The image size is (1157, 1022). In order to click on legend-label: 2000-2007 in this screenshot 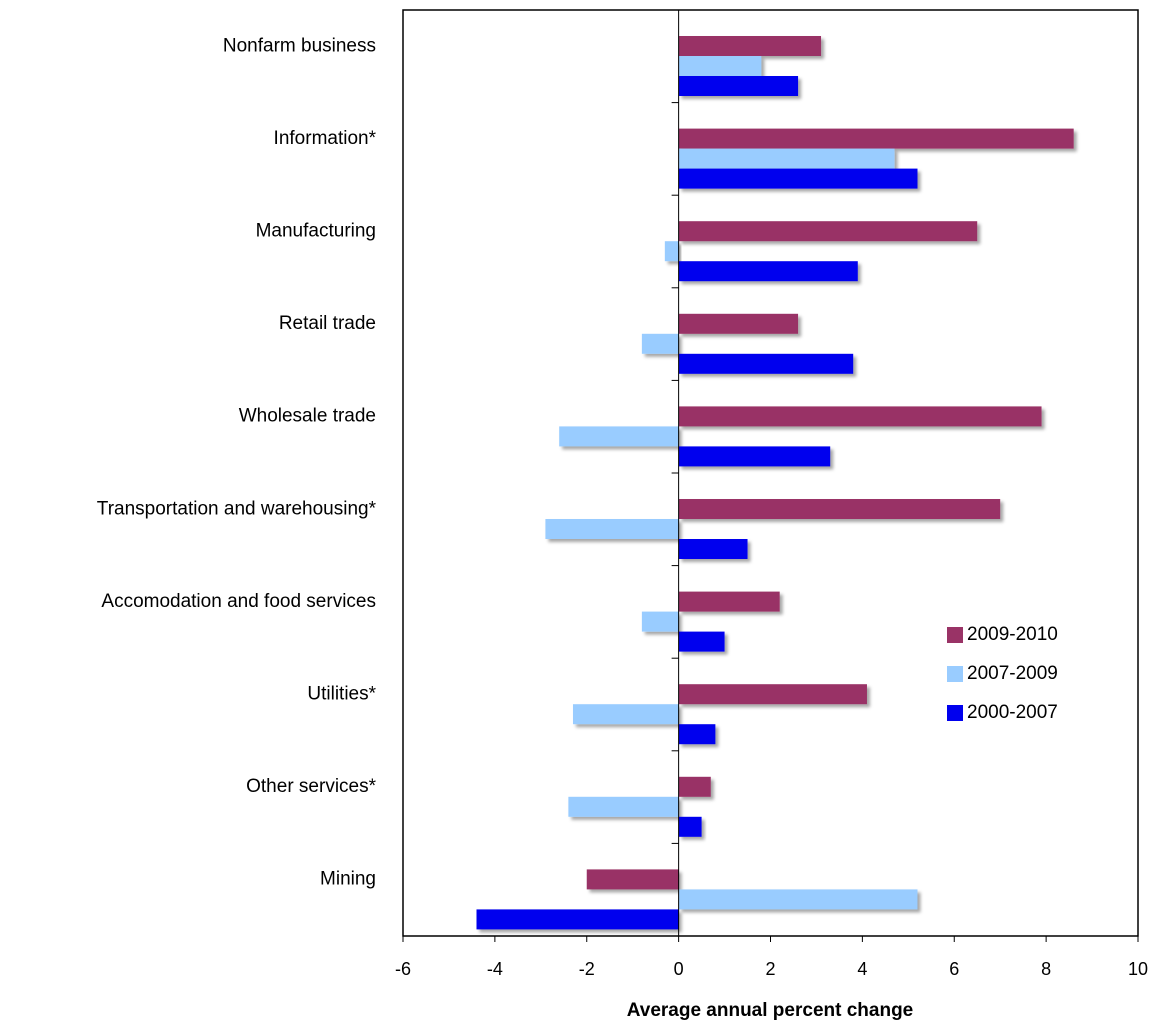, I will do `click(1012, 712)`.